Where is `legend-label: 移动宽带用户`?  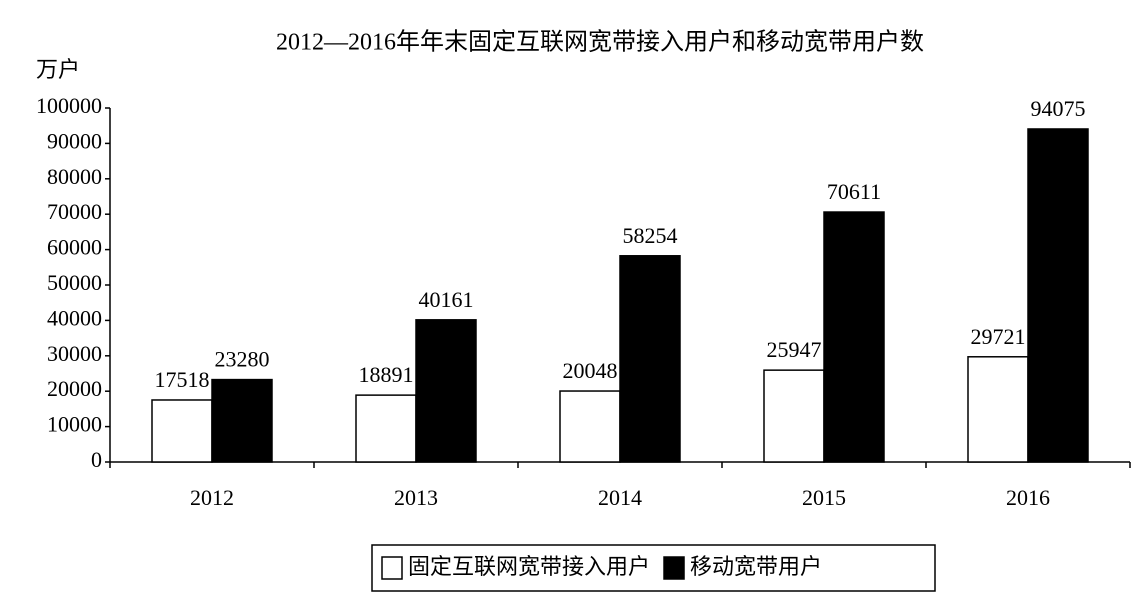 legend-label: 移动宽带用户 is located at coordinates (756, 566).